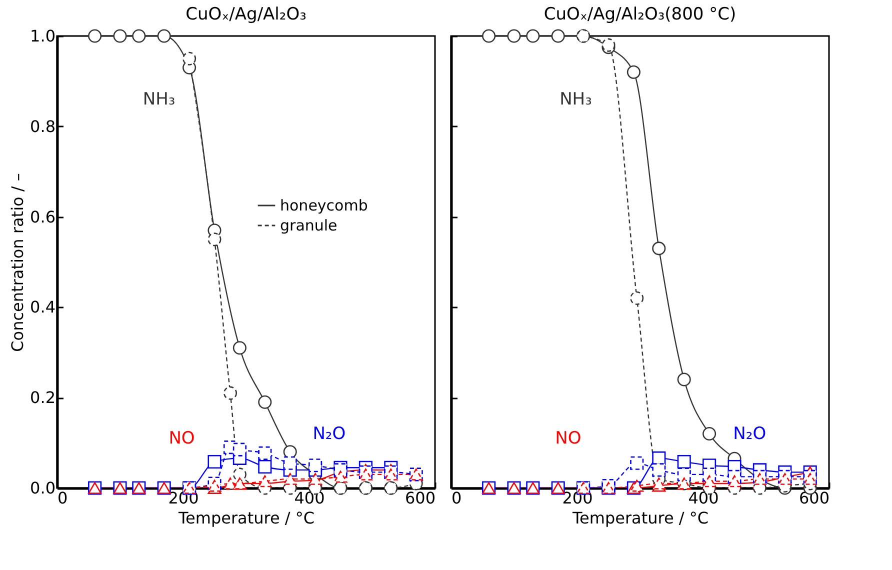  I want to click on y-axis-title: Concentration ratio / –, so click(18, 262).